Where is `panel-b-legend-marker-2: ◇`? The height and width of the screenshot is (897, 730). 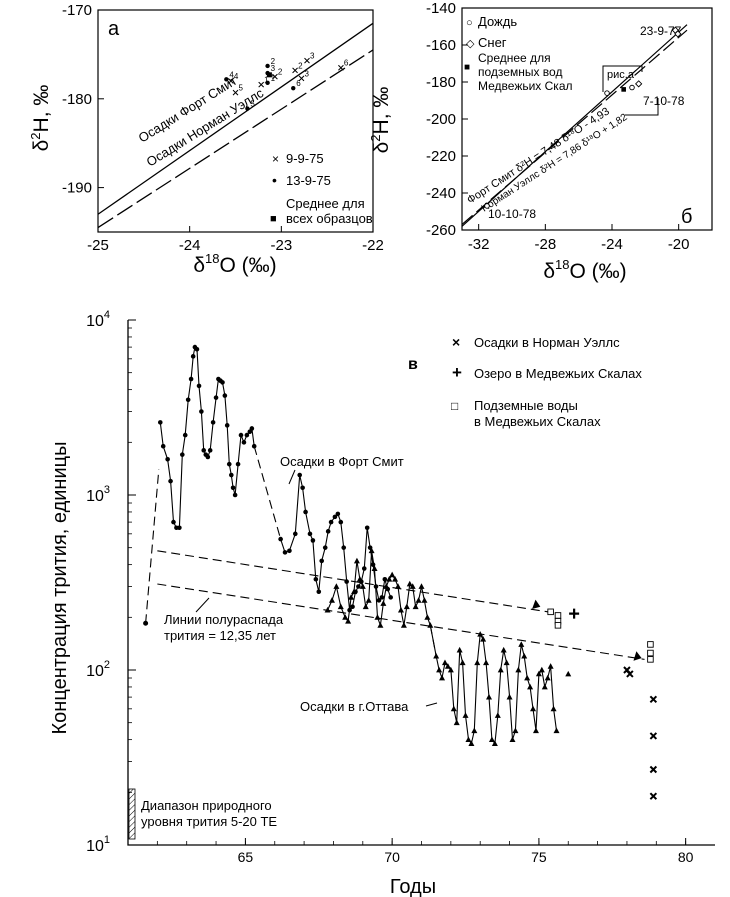 panel-b-legend-marker-2: ◇ is located at coordinates (470, 44).